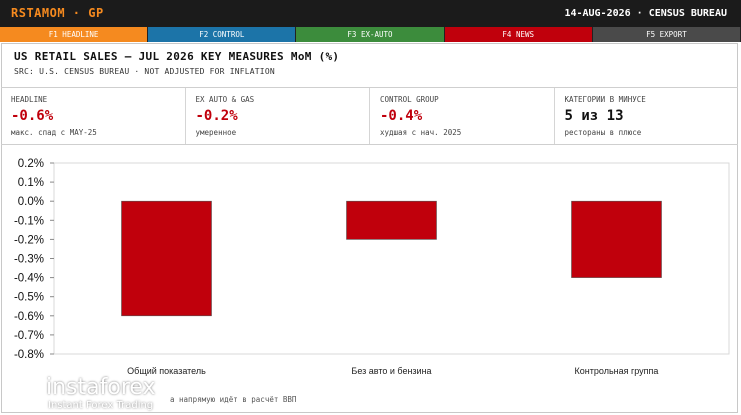  What do you see at coordinates (166, 371) in the screenshot?
I see `x-tick-label: Общий показатель` at bounding box center [166, 371].